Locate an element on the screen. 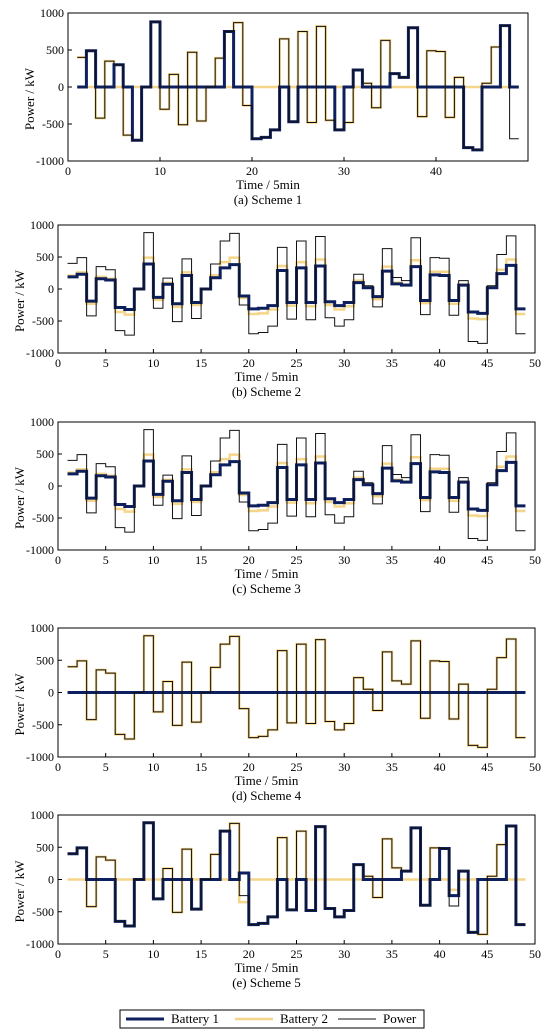 This screenshot has width=550, height=1034. legend-label-battery-2: Battery 2 is located at coordinates (304, 1018).